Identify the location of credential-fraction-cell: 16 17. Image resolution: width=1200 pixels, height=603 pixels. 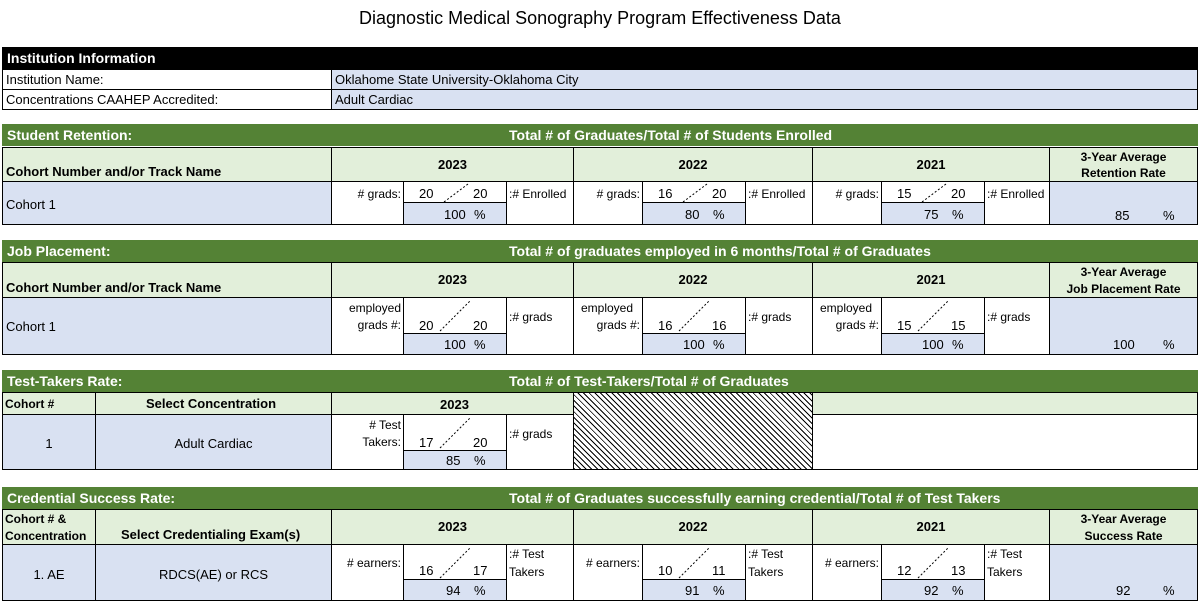
(455, 562).